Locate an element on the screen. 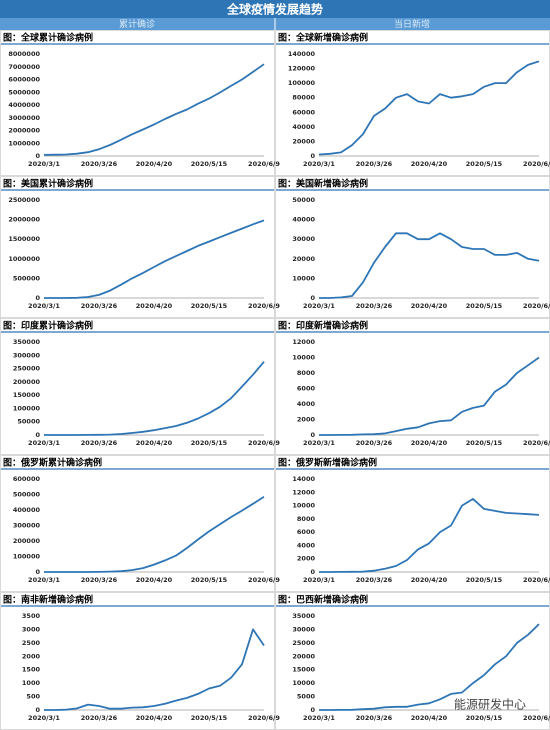 This screenshot has width=550, height=730. y-tick-label: 5000 is located at coordinates (306, 697).